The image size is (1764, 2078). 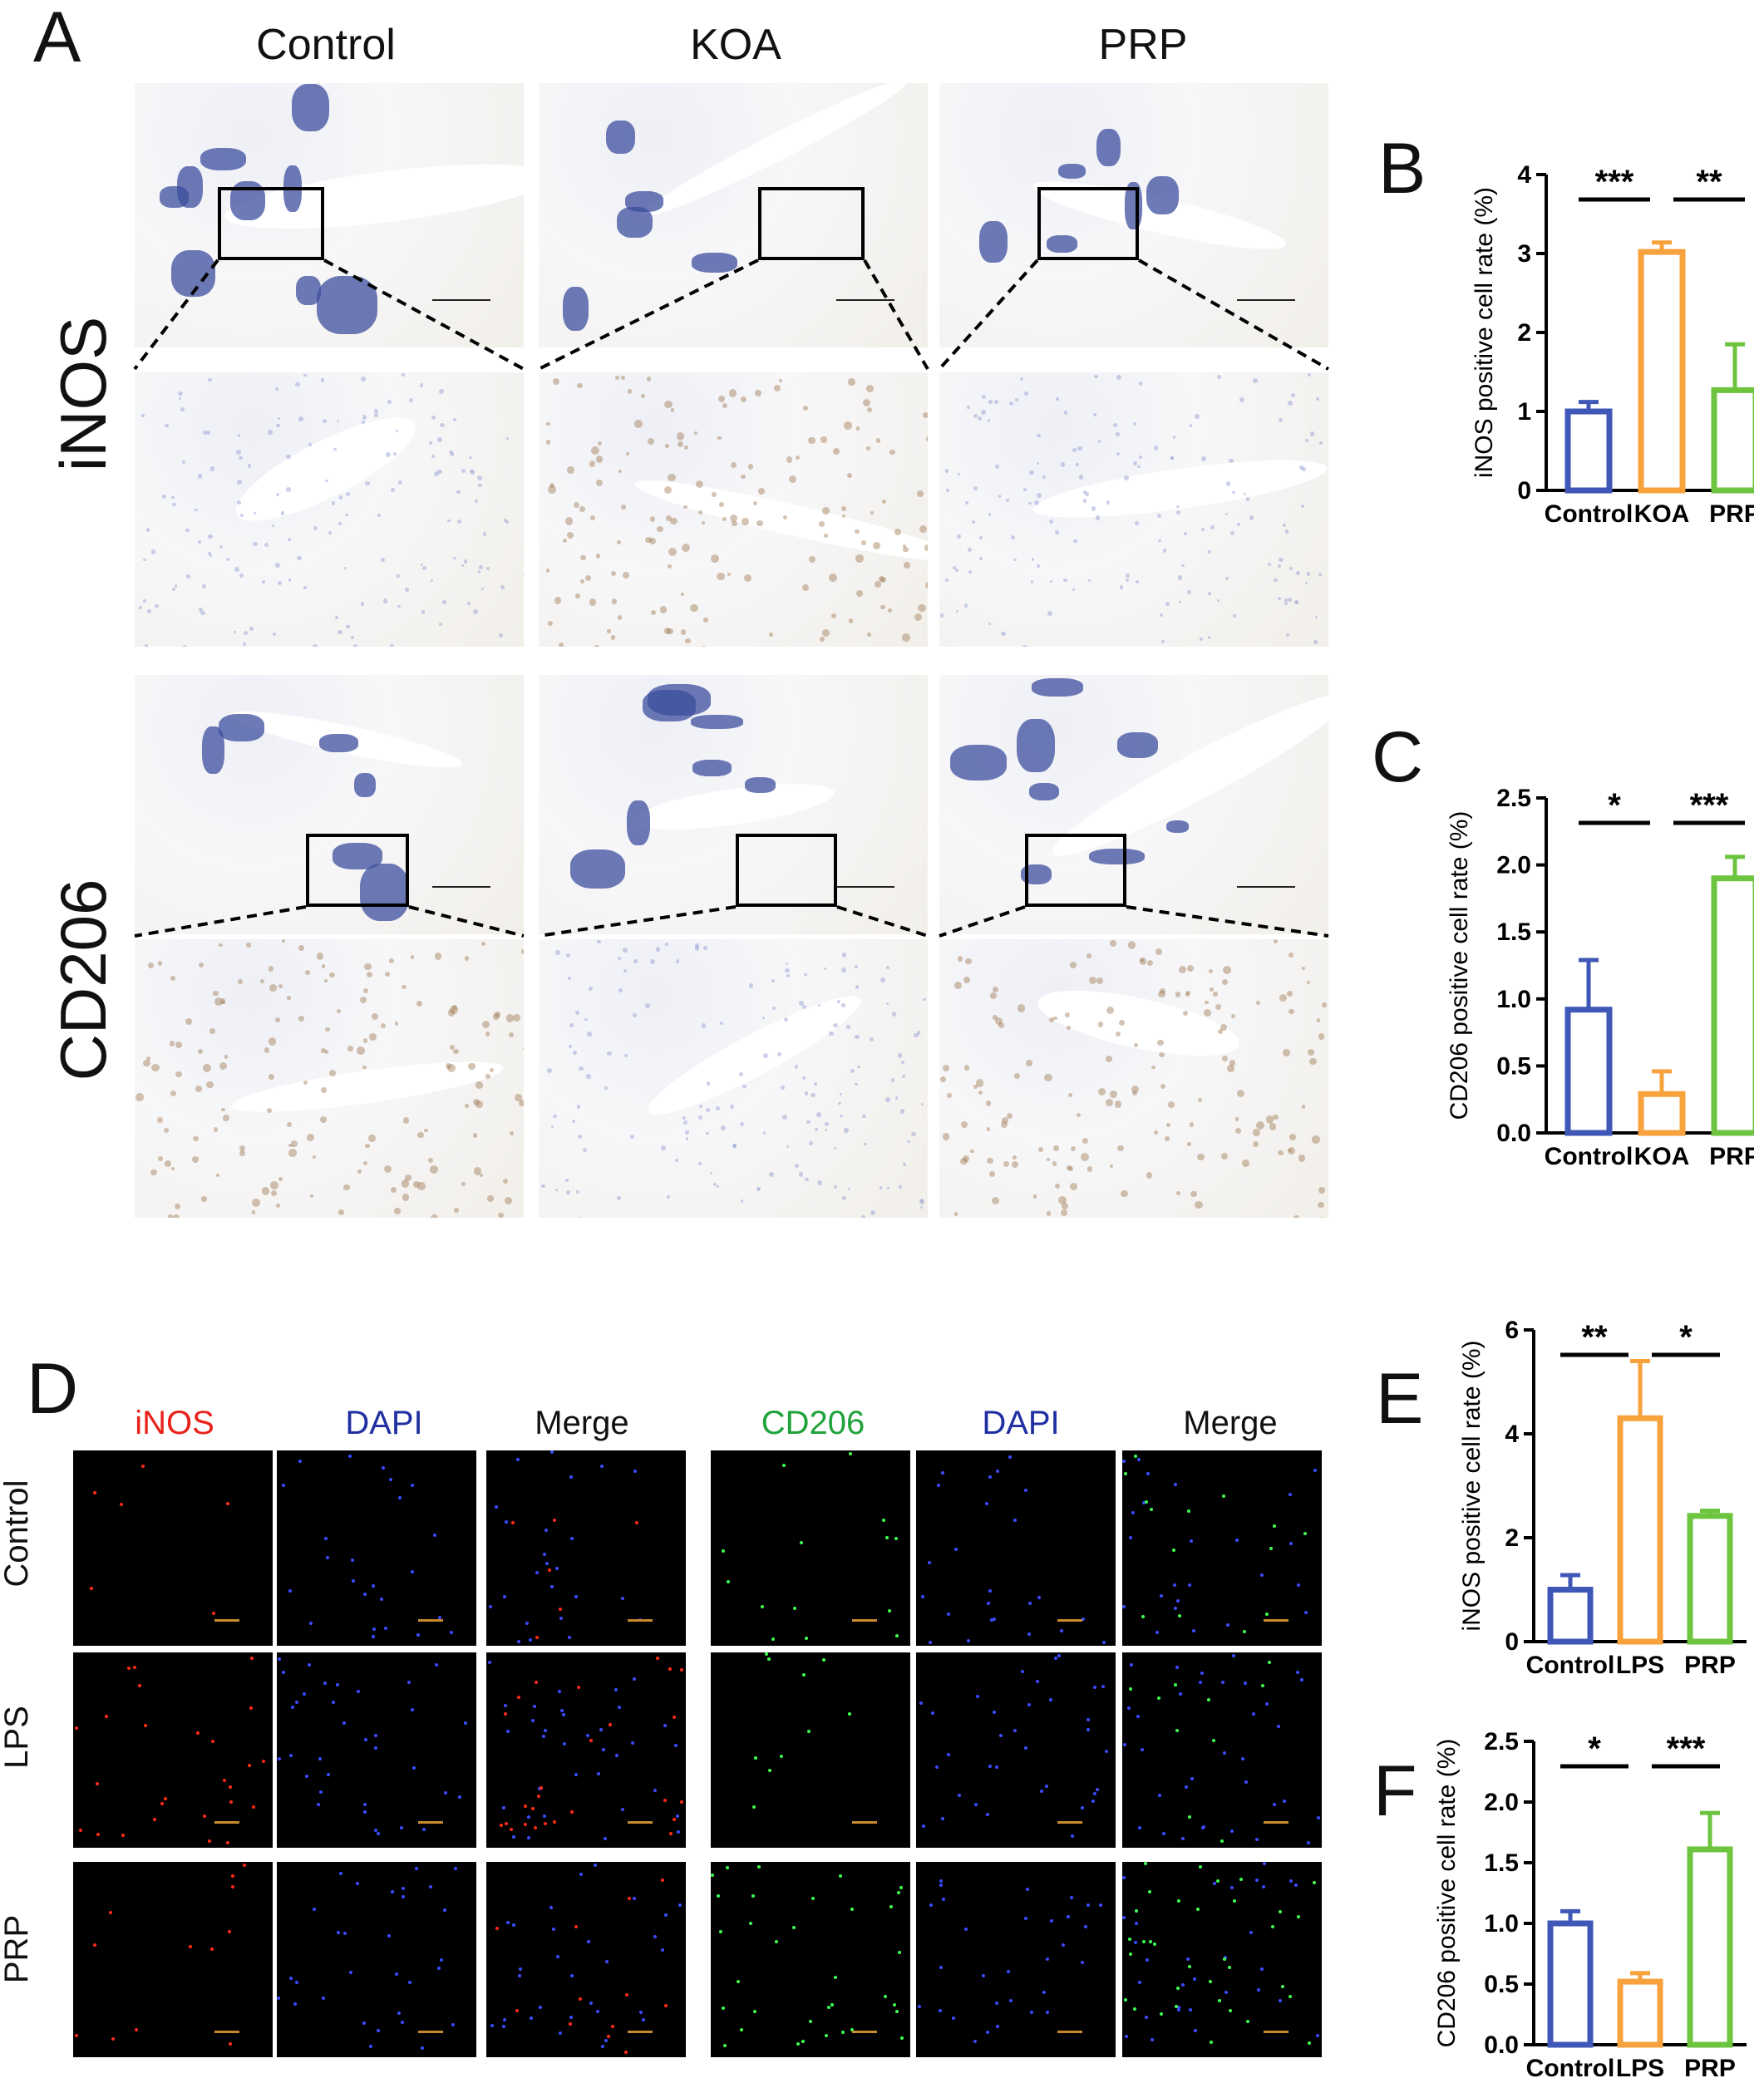 I want to click on y-tick-label: 2, so click(x=1512, y=1538).